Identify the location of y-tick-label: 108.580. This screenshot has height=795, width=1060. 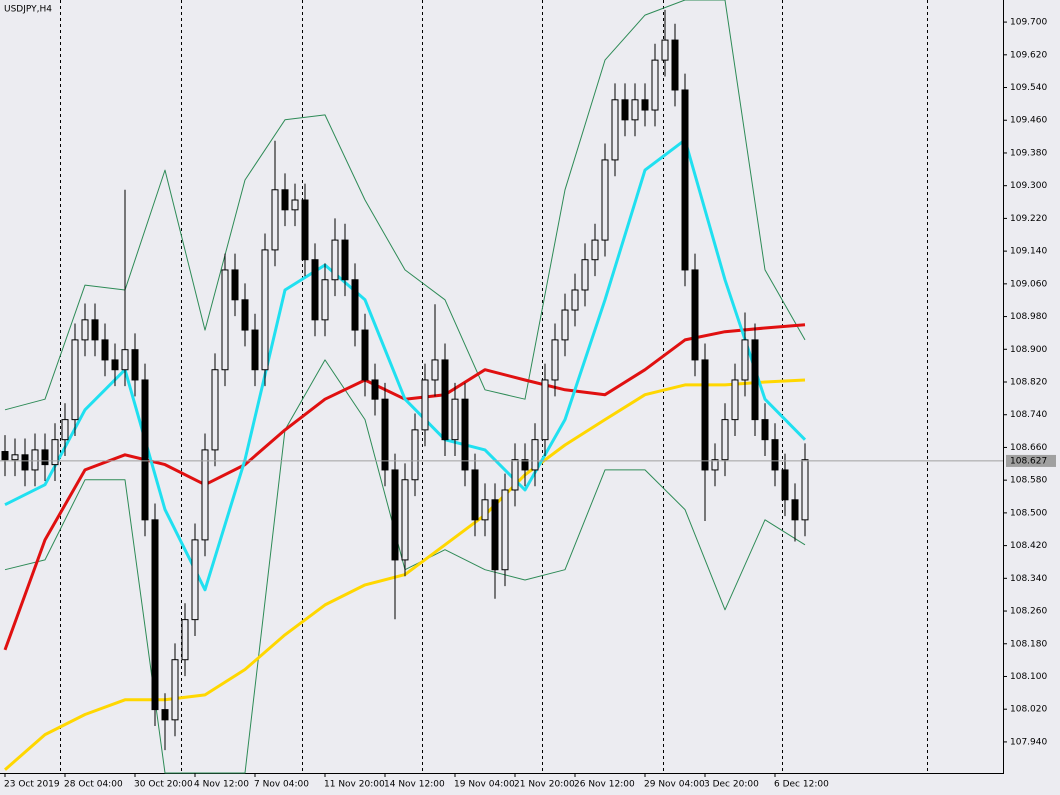
(1028, 481).